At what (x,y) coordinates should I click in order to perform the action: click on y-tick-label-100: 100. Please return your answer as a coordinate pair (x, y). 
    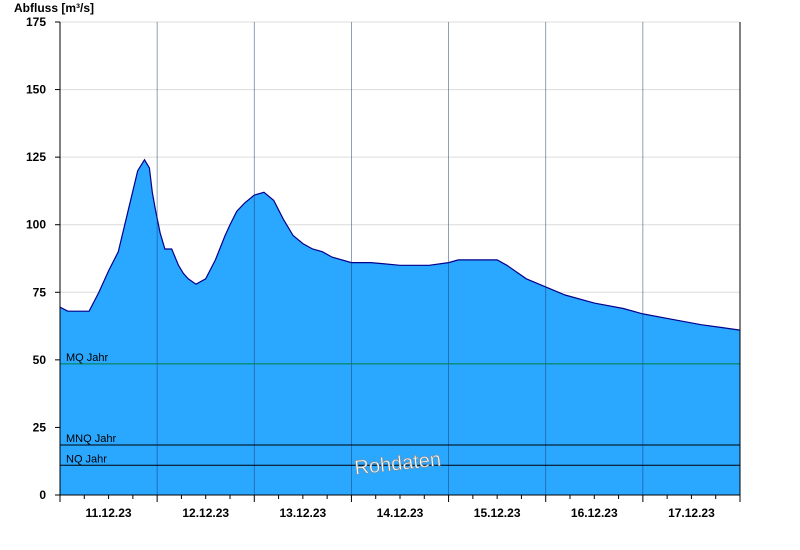
    Looking at the image, I should click on (36, 225).